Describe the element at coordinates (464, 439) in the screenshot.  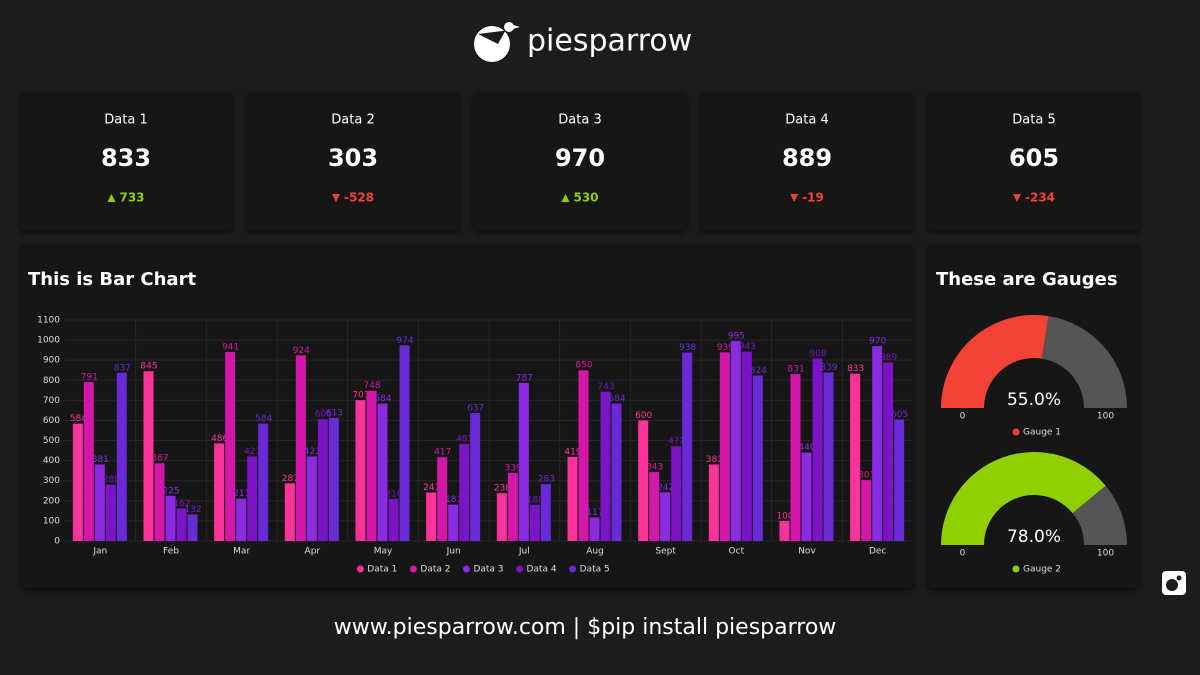
I see `bar-value-label: 483` at that location.